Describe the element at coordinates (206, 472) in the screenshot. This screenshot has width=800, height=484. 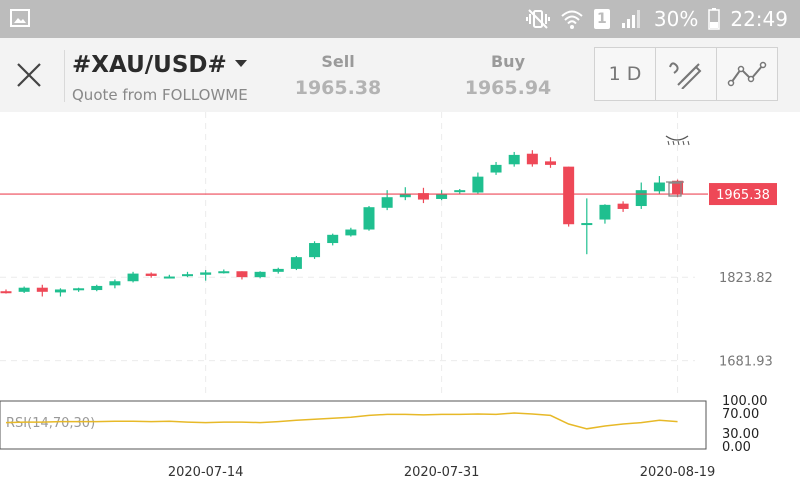
I see `date-tick-label: 2020-07-14` at that location.